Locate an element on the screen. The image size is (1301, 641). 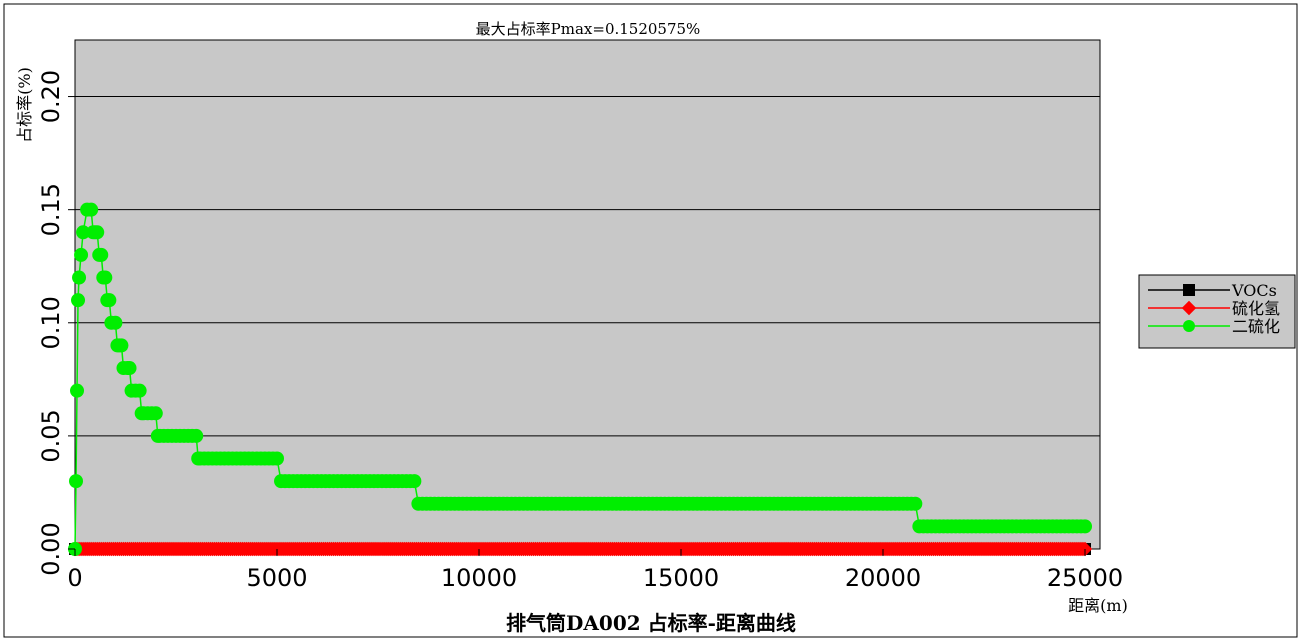
y-tick-label: 0.20 is located at coordinates (51, 96).